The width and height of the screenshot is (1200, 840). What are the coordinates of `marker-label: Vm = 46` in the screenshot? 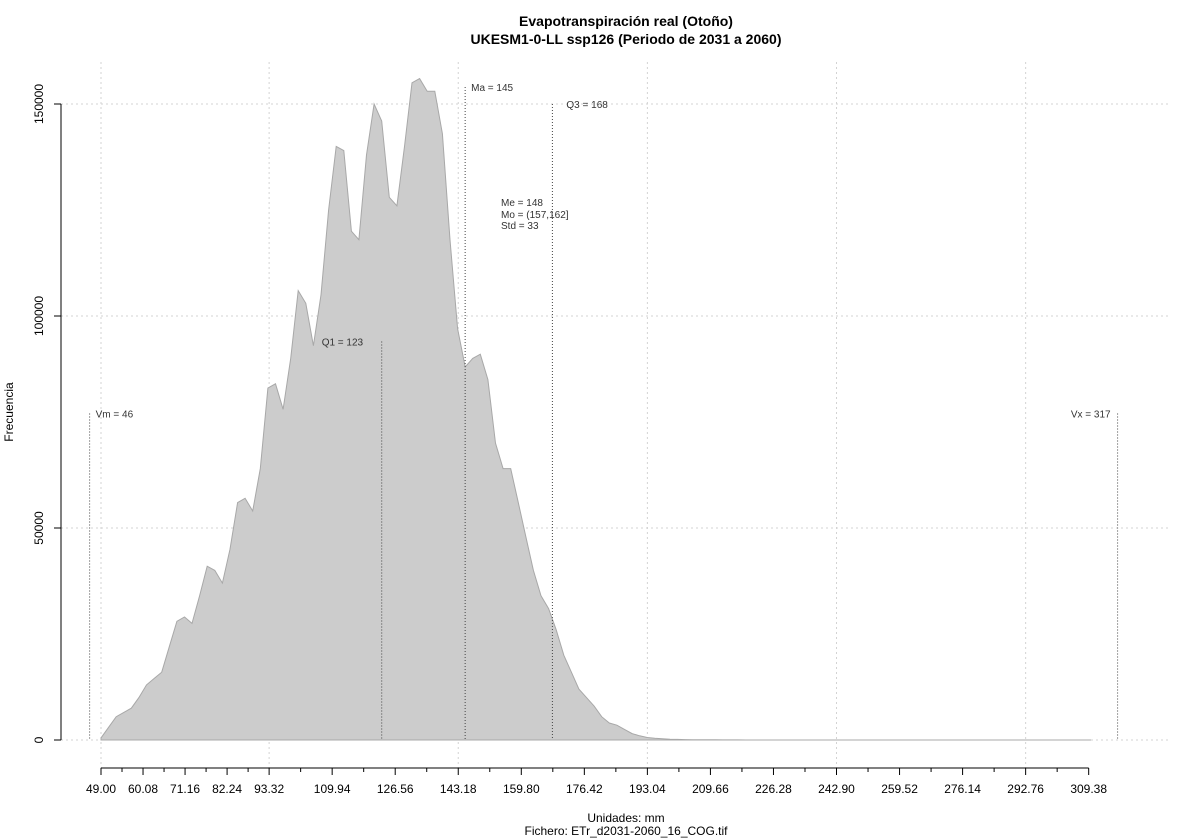 It's located at (115, 415).